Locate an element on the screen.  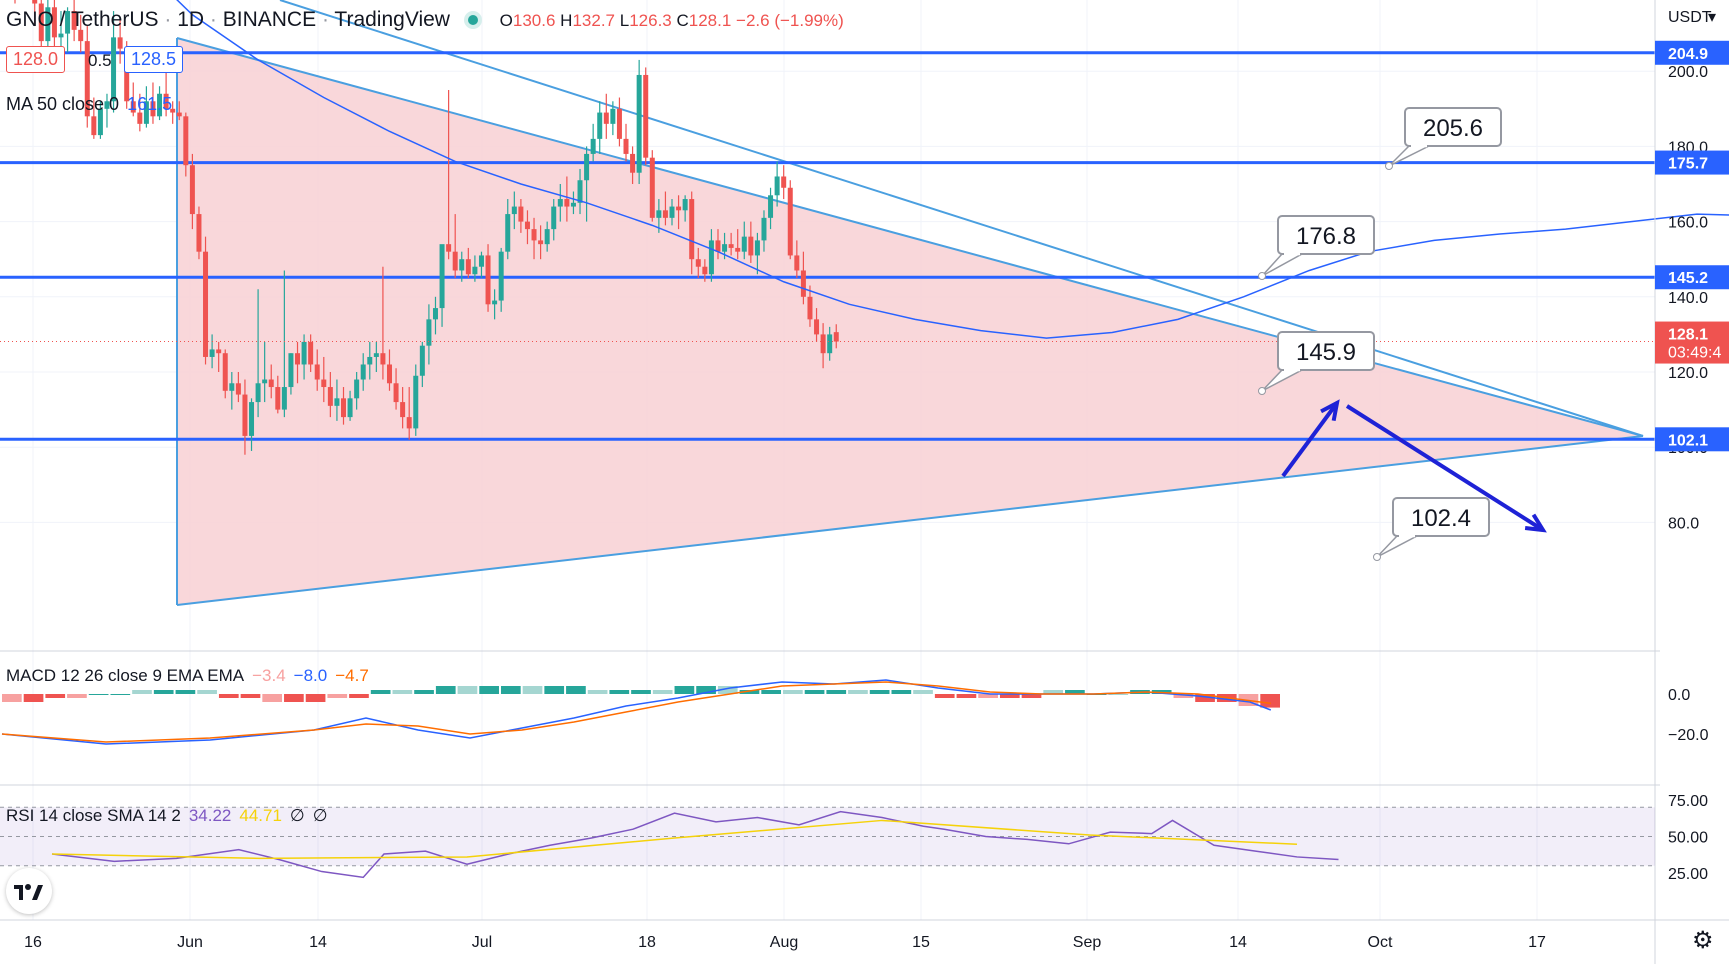
time-tick-label: 18 is located at coordinates (647, 942).